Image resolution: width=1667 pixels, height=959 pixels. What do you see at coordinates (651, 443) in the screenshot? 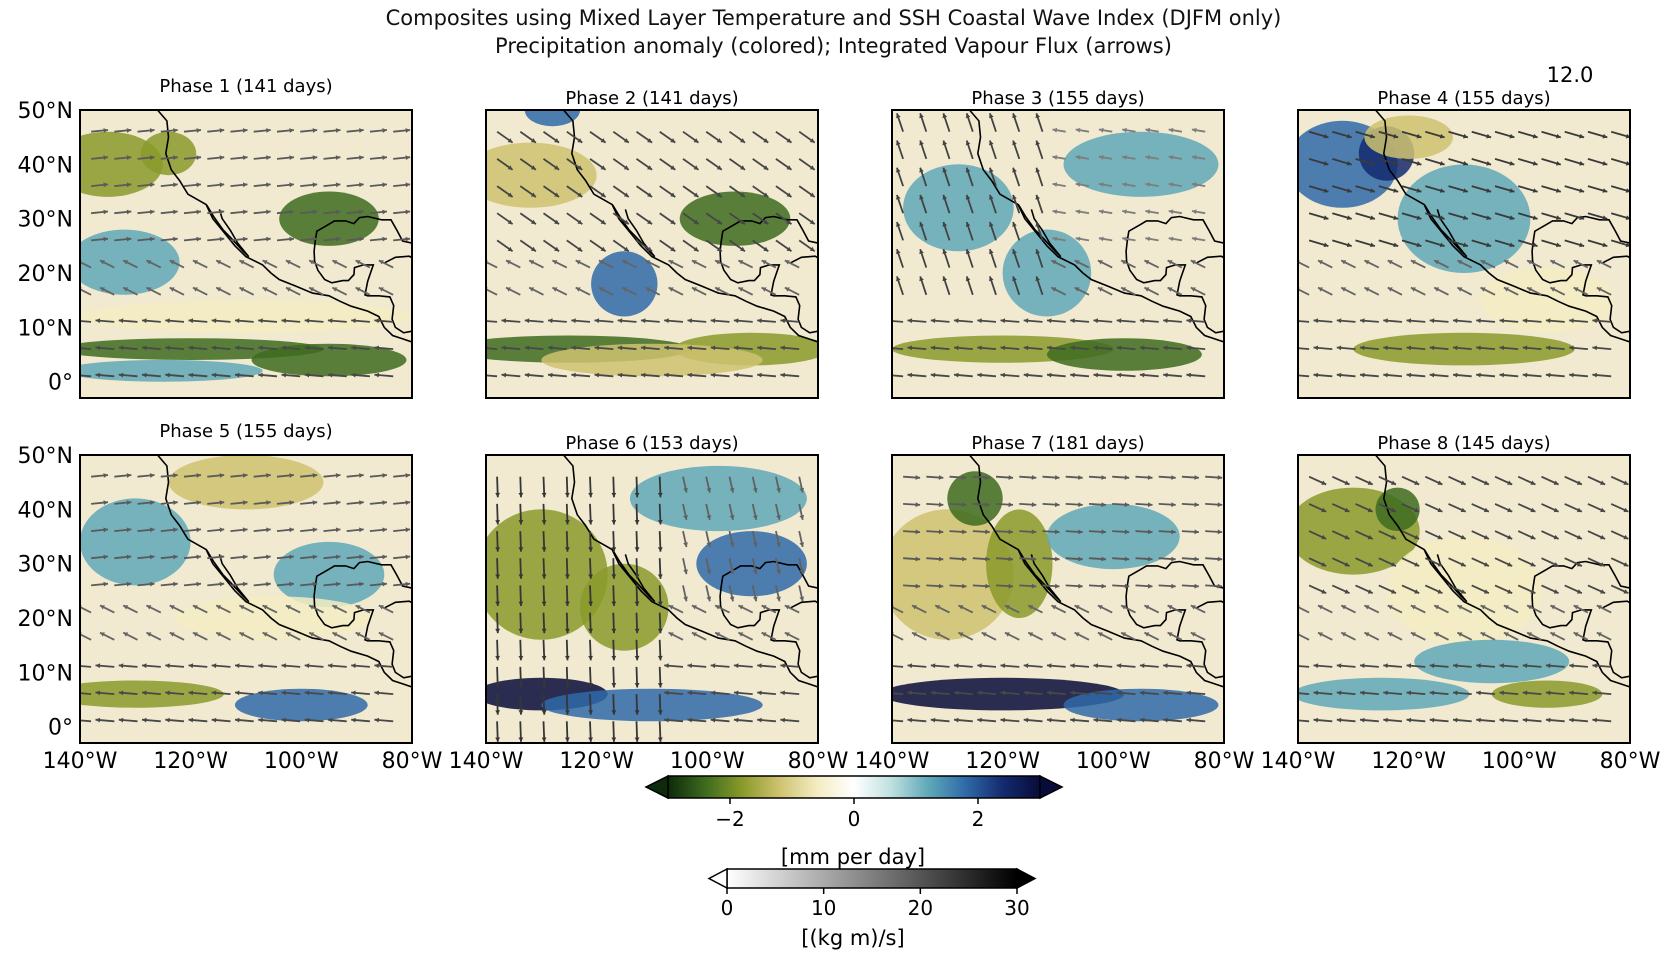
I see `panel-title: Phase 6 (153 days)` at bounding box center [651, 443].